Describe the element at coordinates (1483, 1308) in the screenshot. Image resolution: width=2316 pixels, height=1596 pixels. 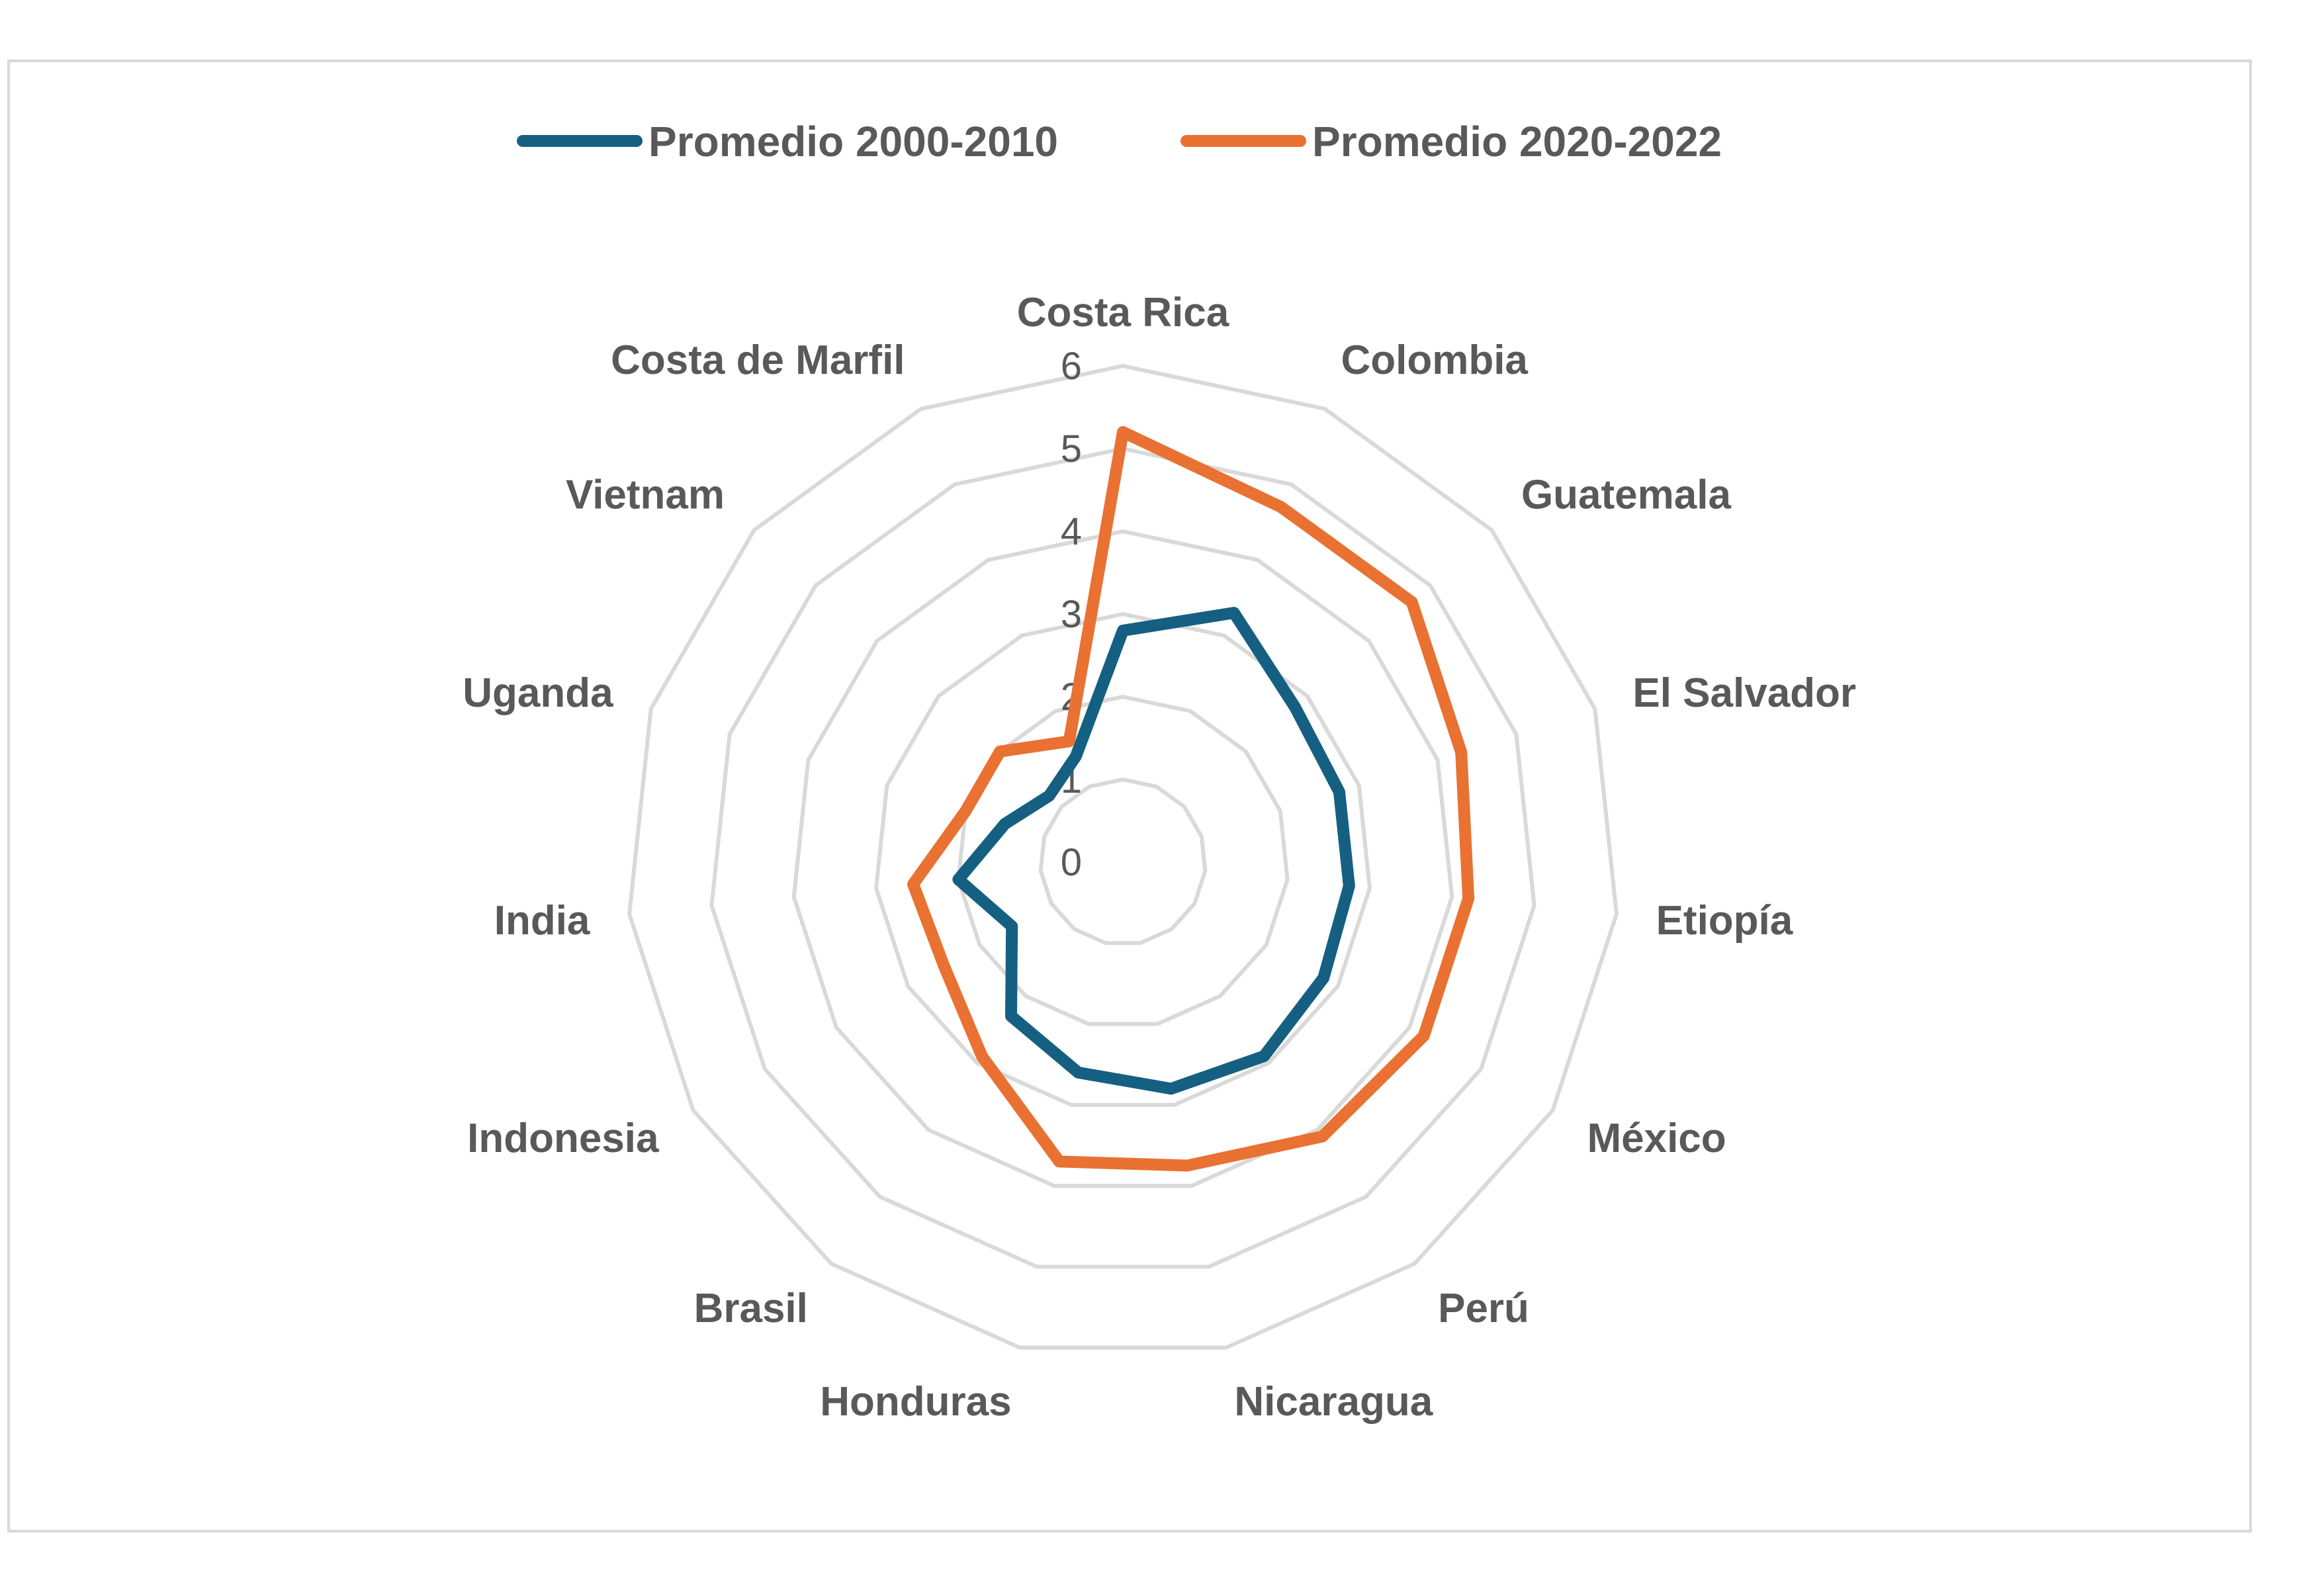
I see `category-label: Perú` at that location.